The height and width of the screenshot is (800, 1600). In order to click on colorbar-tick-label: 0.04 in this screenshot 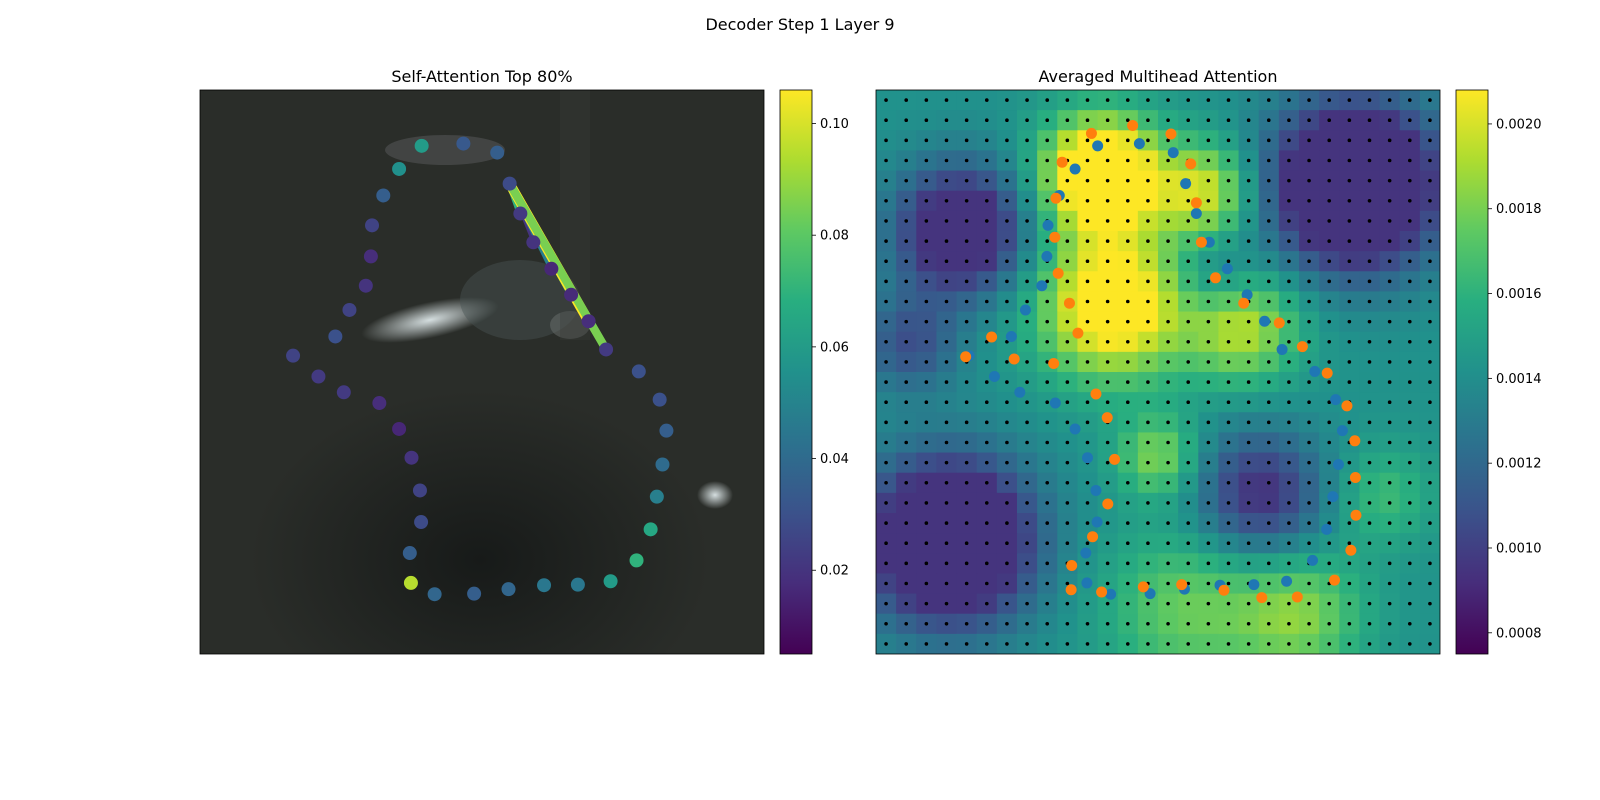, I will do `click(834, 459)`.